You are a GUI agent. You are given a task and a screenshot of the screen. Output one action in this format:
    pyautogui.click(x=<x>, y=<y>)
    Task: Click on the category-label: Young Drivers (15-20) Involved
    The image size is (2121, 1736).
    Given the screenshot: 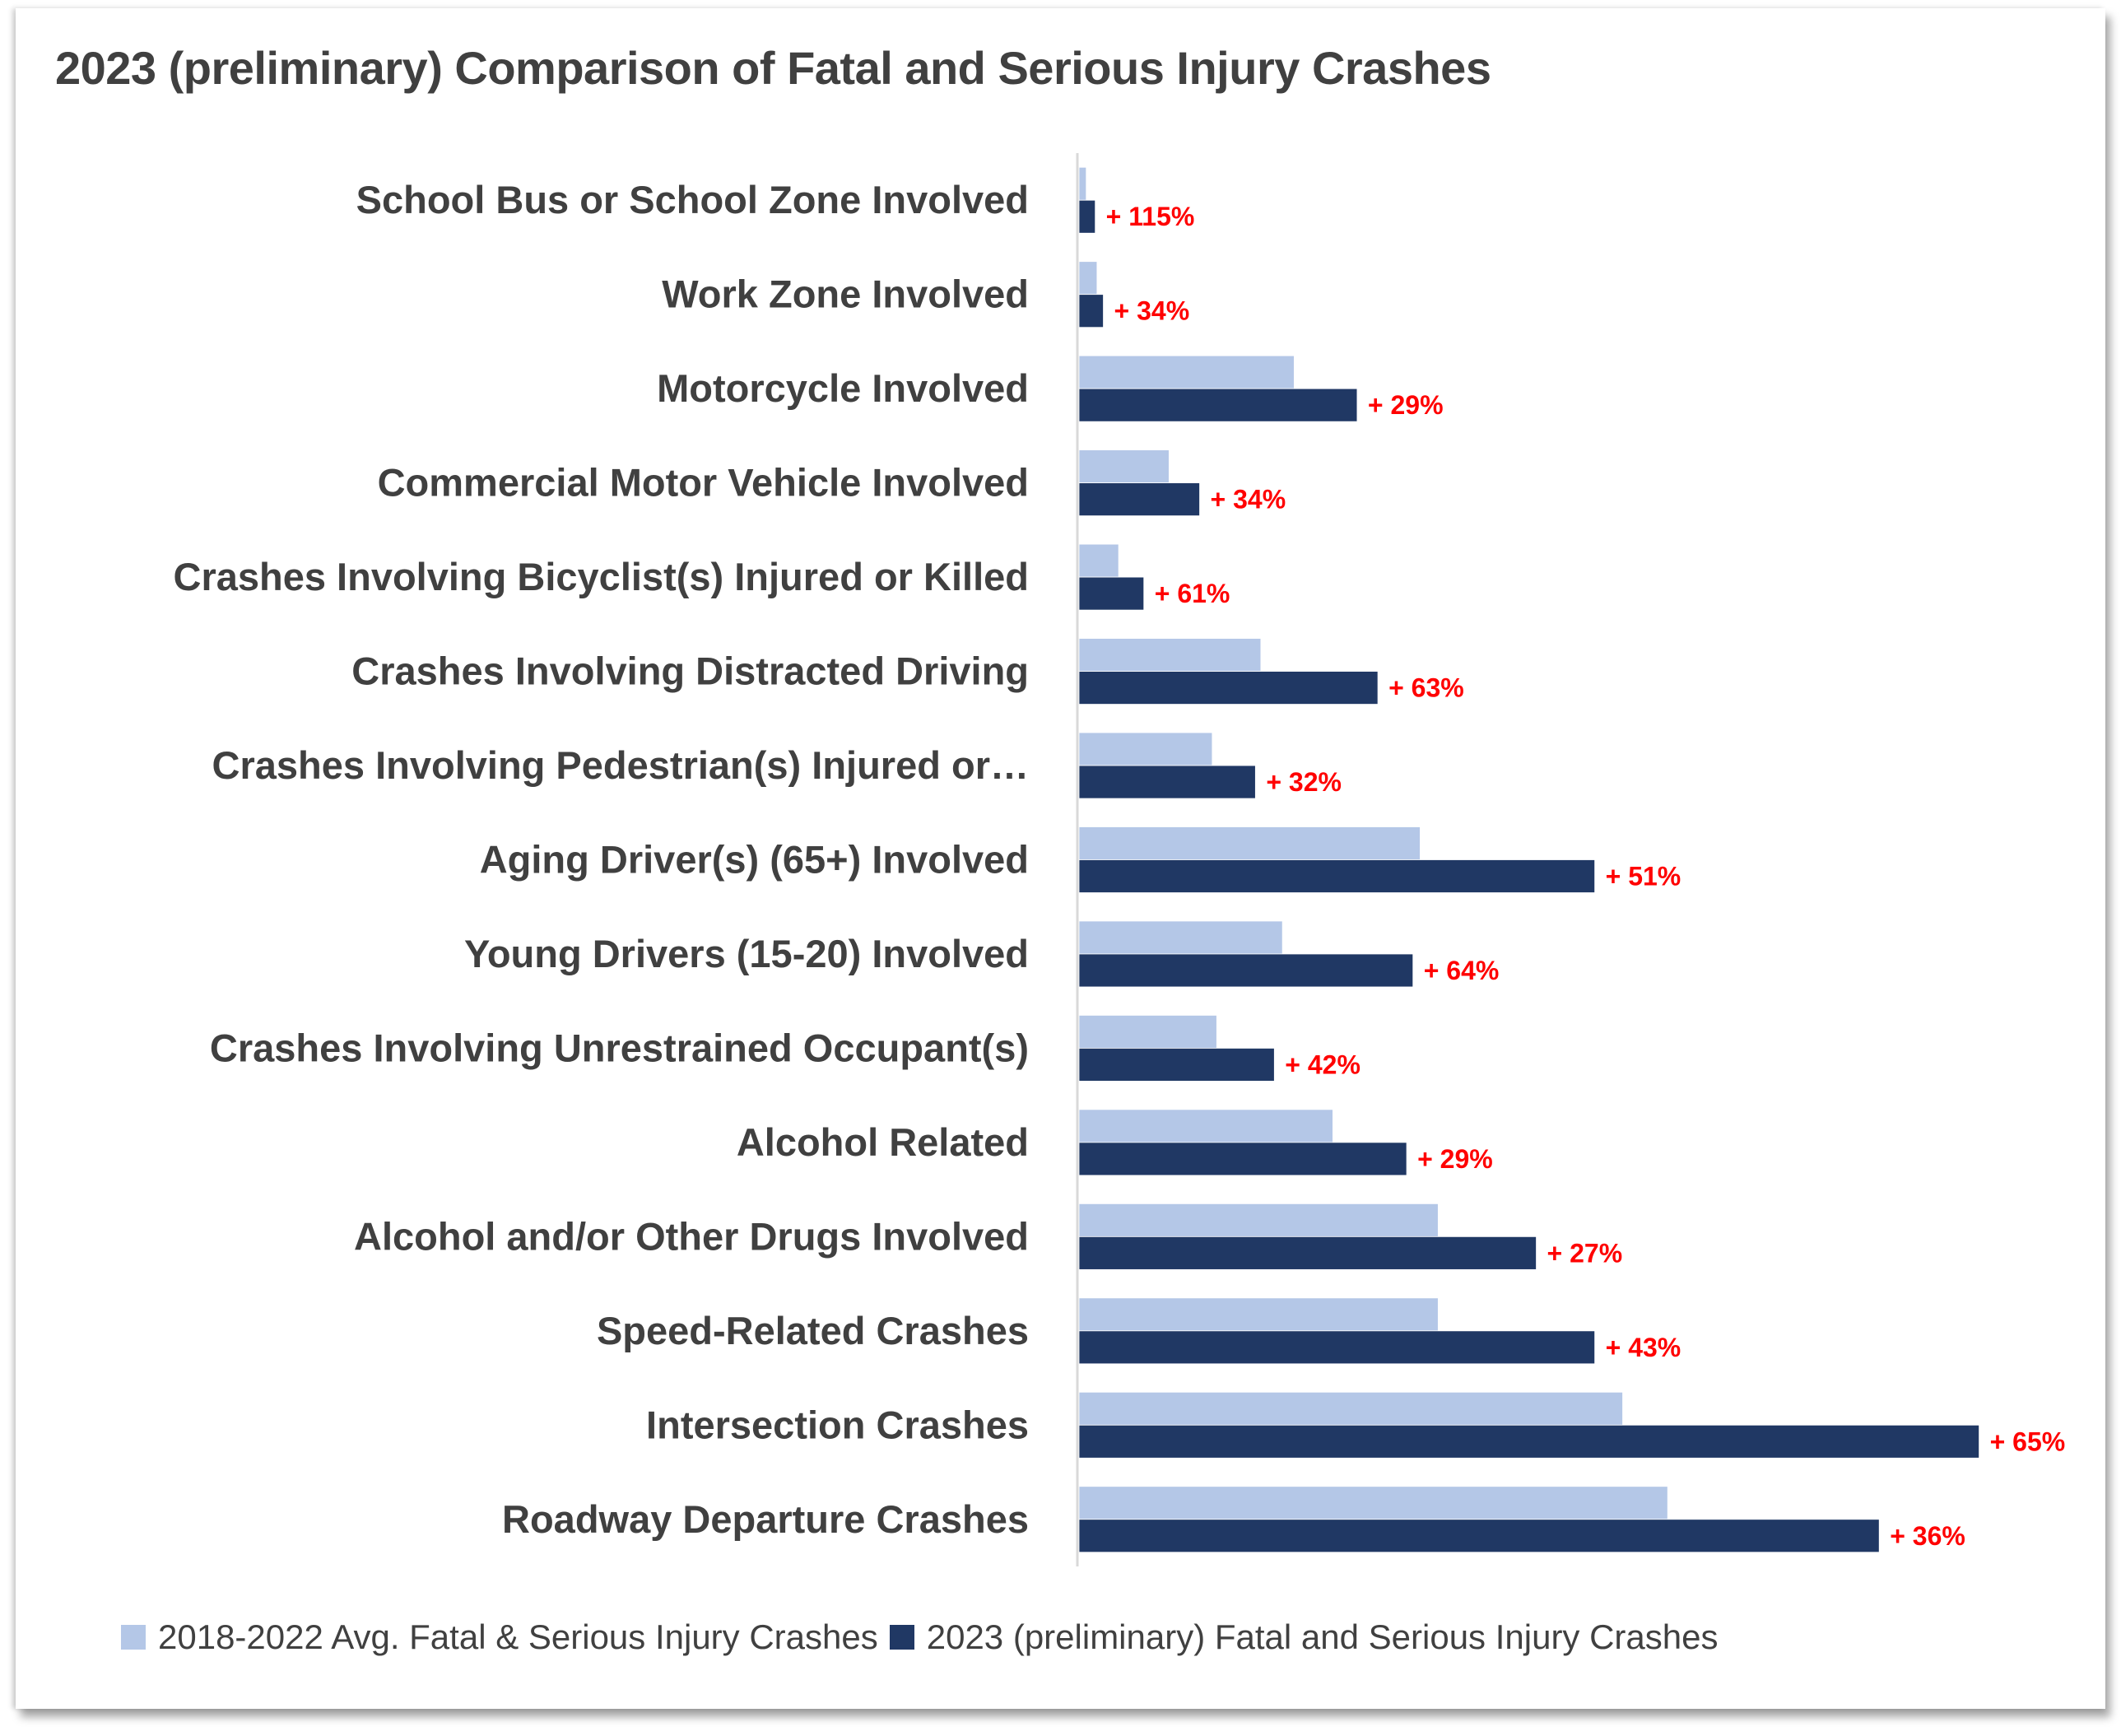 What is the action you would take?
    pyautogui.click(x=746, y=954)
    